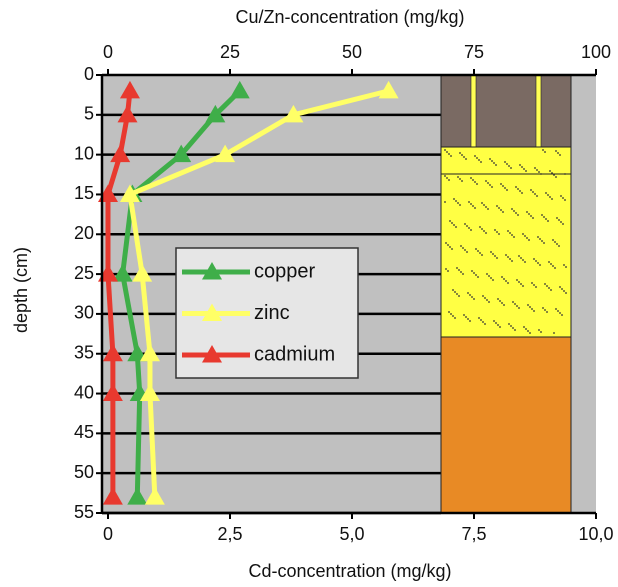 The image size is (618, 587). Describe the element at coordinates (349, 571) in the screenshot. I see `bottom-axis-title: Cd-concentration (mg/kg)` at that location.